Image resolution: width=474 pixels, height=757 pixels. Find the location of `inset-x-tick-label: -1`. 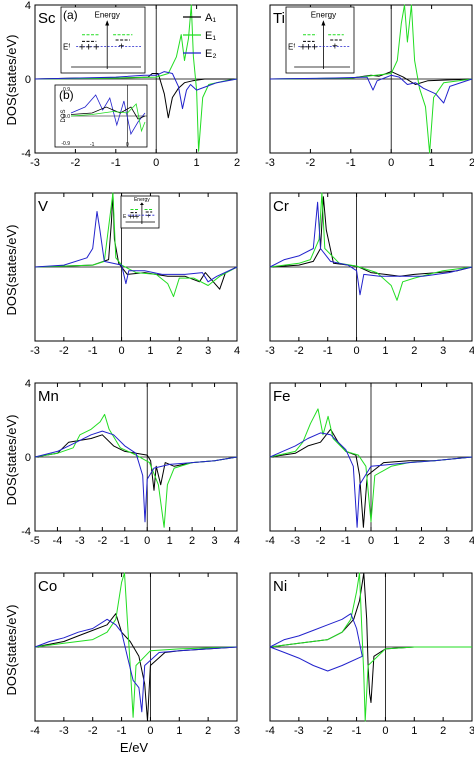

inset-x-tick-label: -1 is located at coordinates (92, 145).